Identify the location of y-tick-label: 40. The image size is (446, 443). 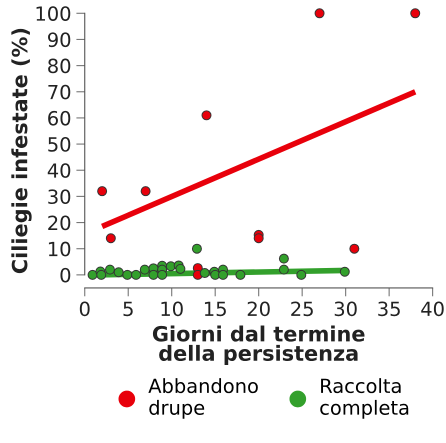
(59, 170).